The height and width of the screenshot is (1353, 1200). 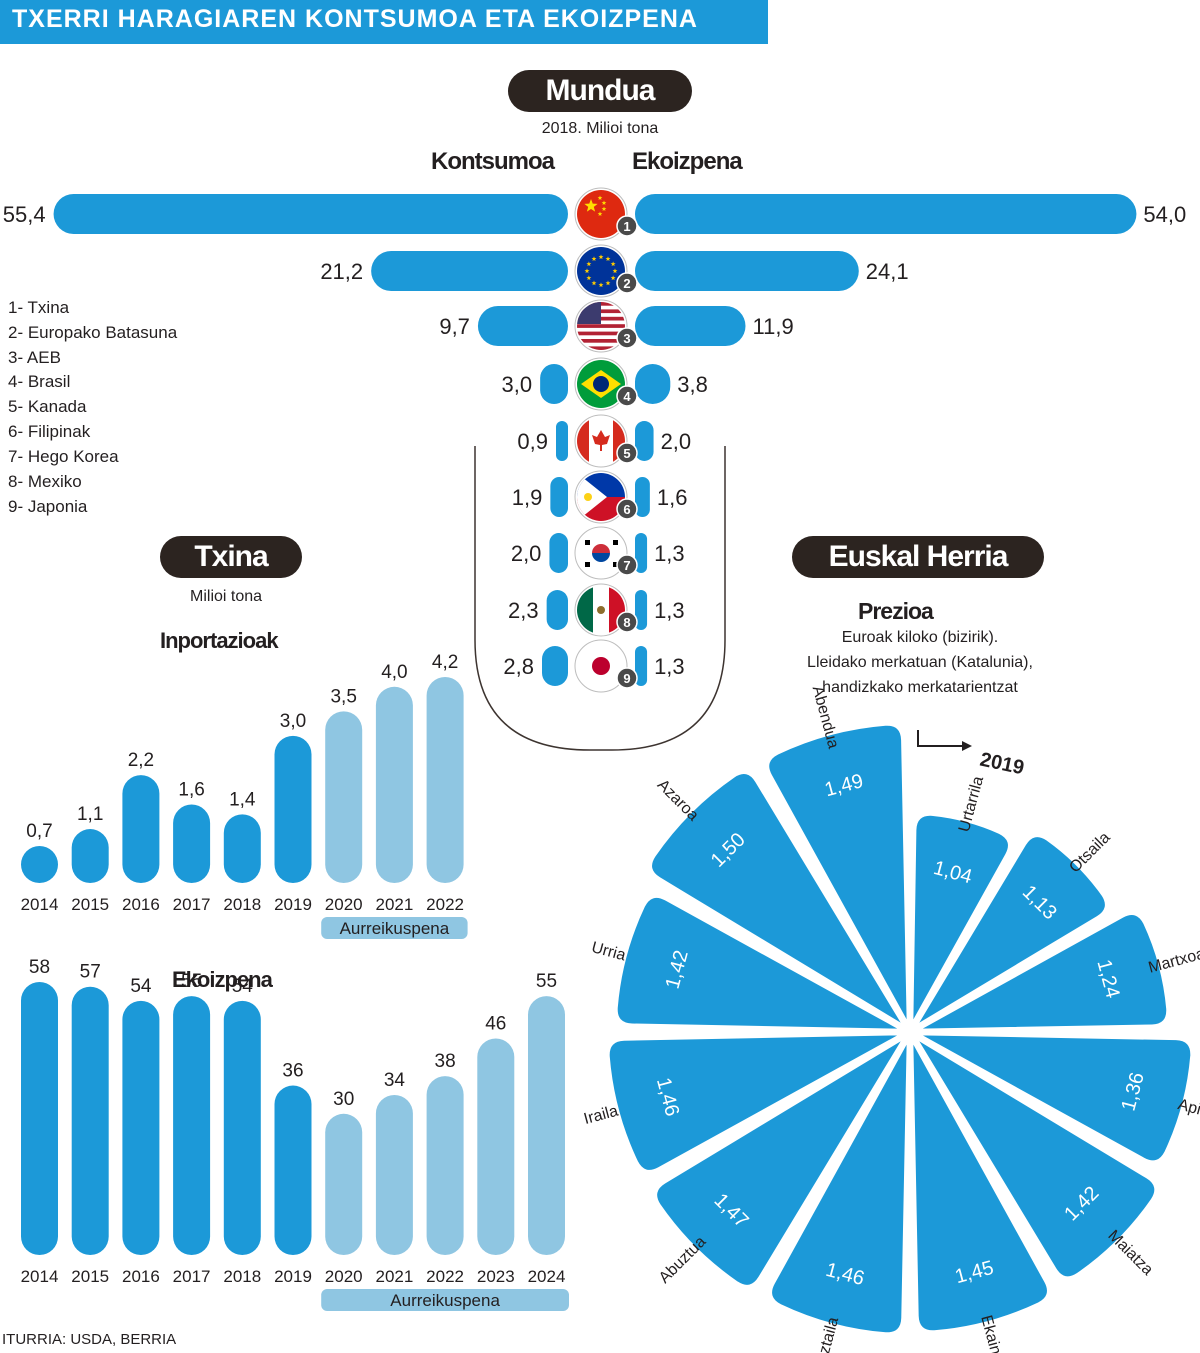 What do you see at coordinates (493, 161) in the screenshot?
I see `consumption-label: Kontsumoa` at bounding box center [493, 161].